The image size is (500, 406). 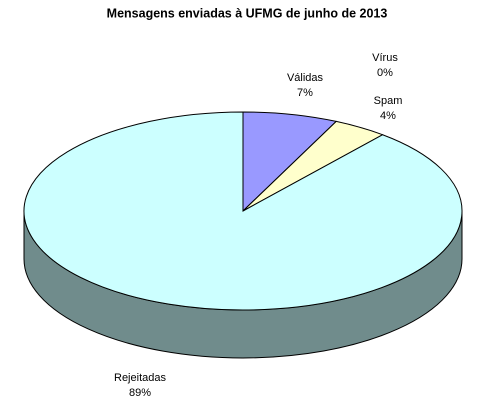 I want to click on slice-label: Válidas, so click(x=305, y=78).